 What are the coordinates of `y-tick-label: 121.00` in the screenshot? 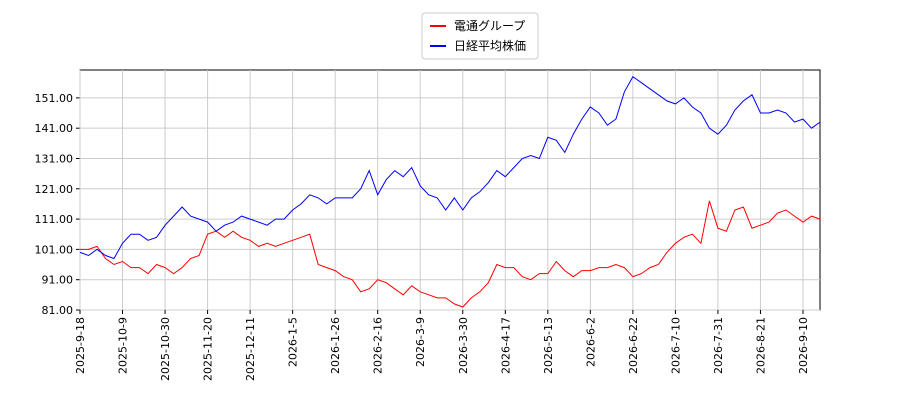 It's located at (54, 189).